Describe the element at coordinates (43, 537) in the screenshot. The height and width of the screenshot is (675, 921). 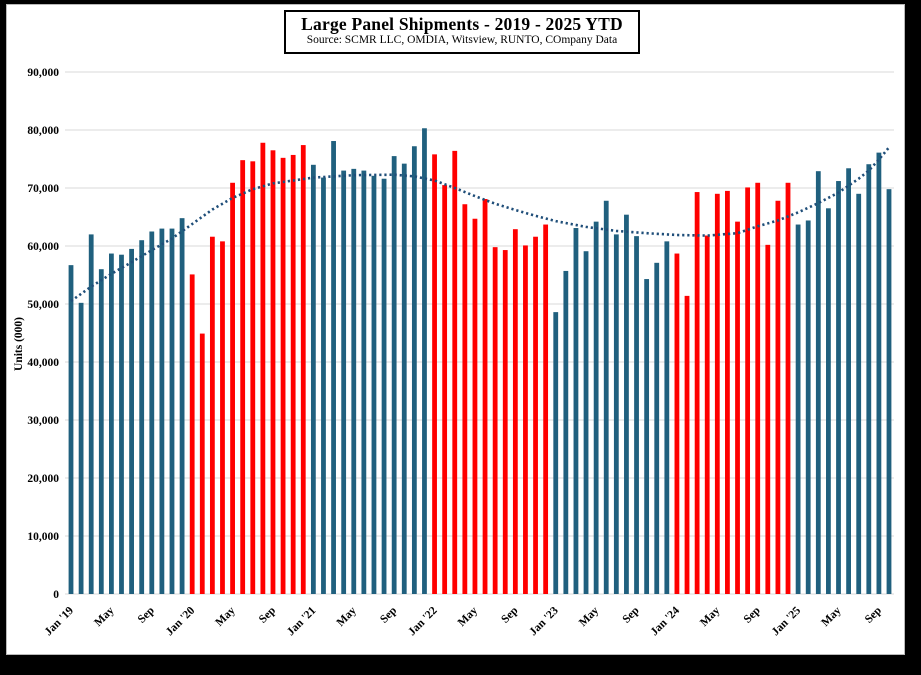
I see `y-tick-label: 10,000` at that location.